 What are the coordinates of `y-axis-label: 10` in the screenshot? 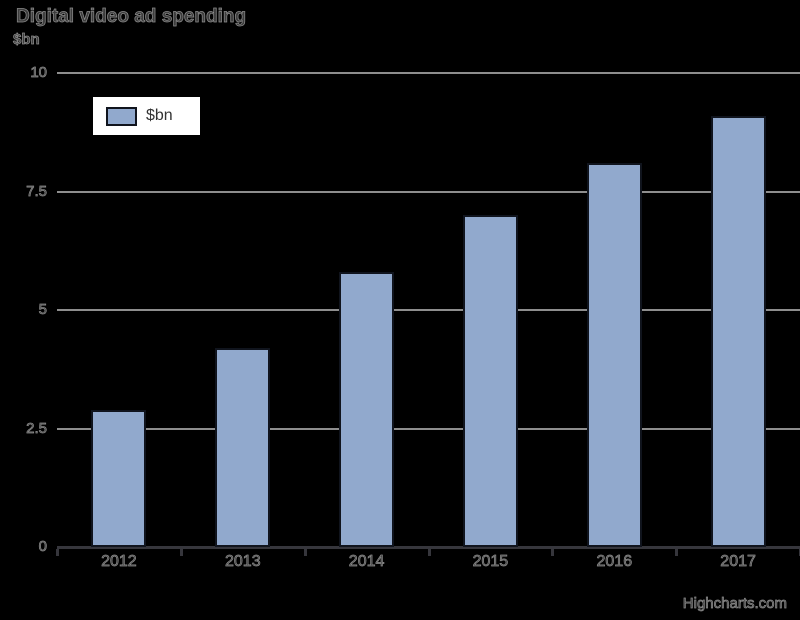 It's located at (38, 73).